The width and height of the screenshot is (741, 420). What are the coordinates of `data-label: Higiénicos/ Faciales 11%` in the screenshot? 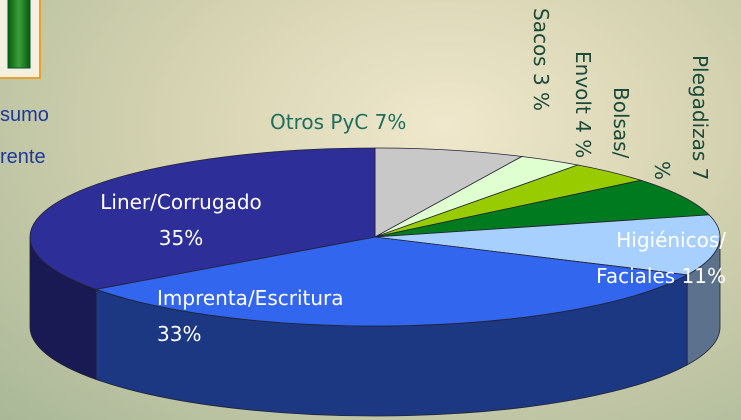 It's located at (633, 258).